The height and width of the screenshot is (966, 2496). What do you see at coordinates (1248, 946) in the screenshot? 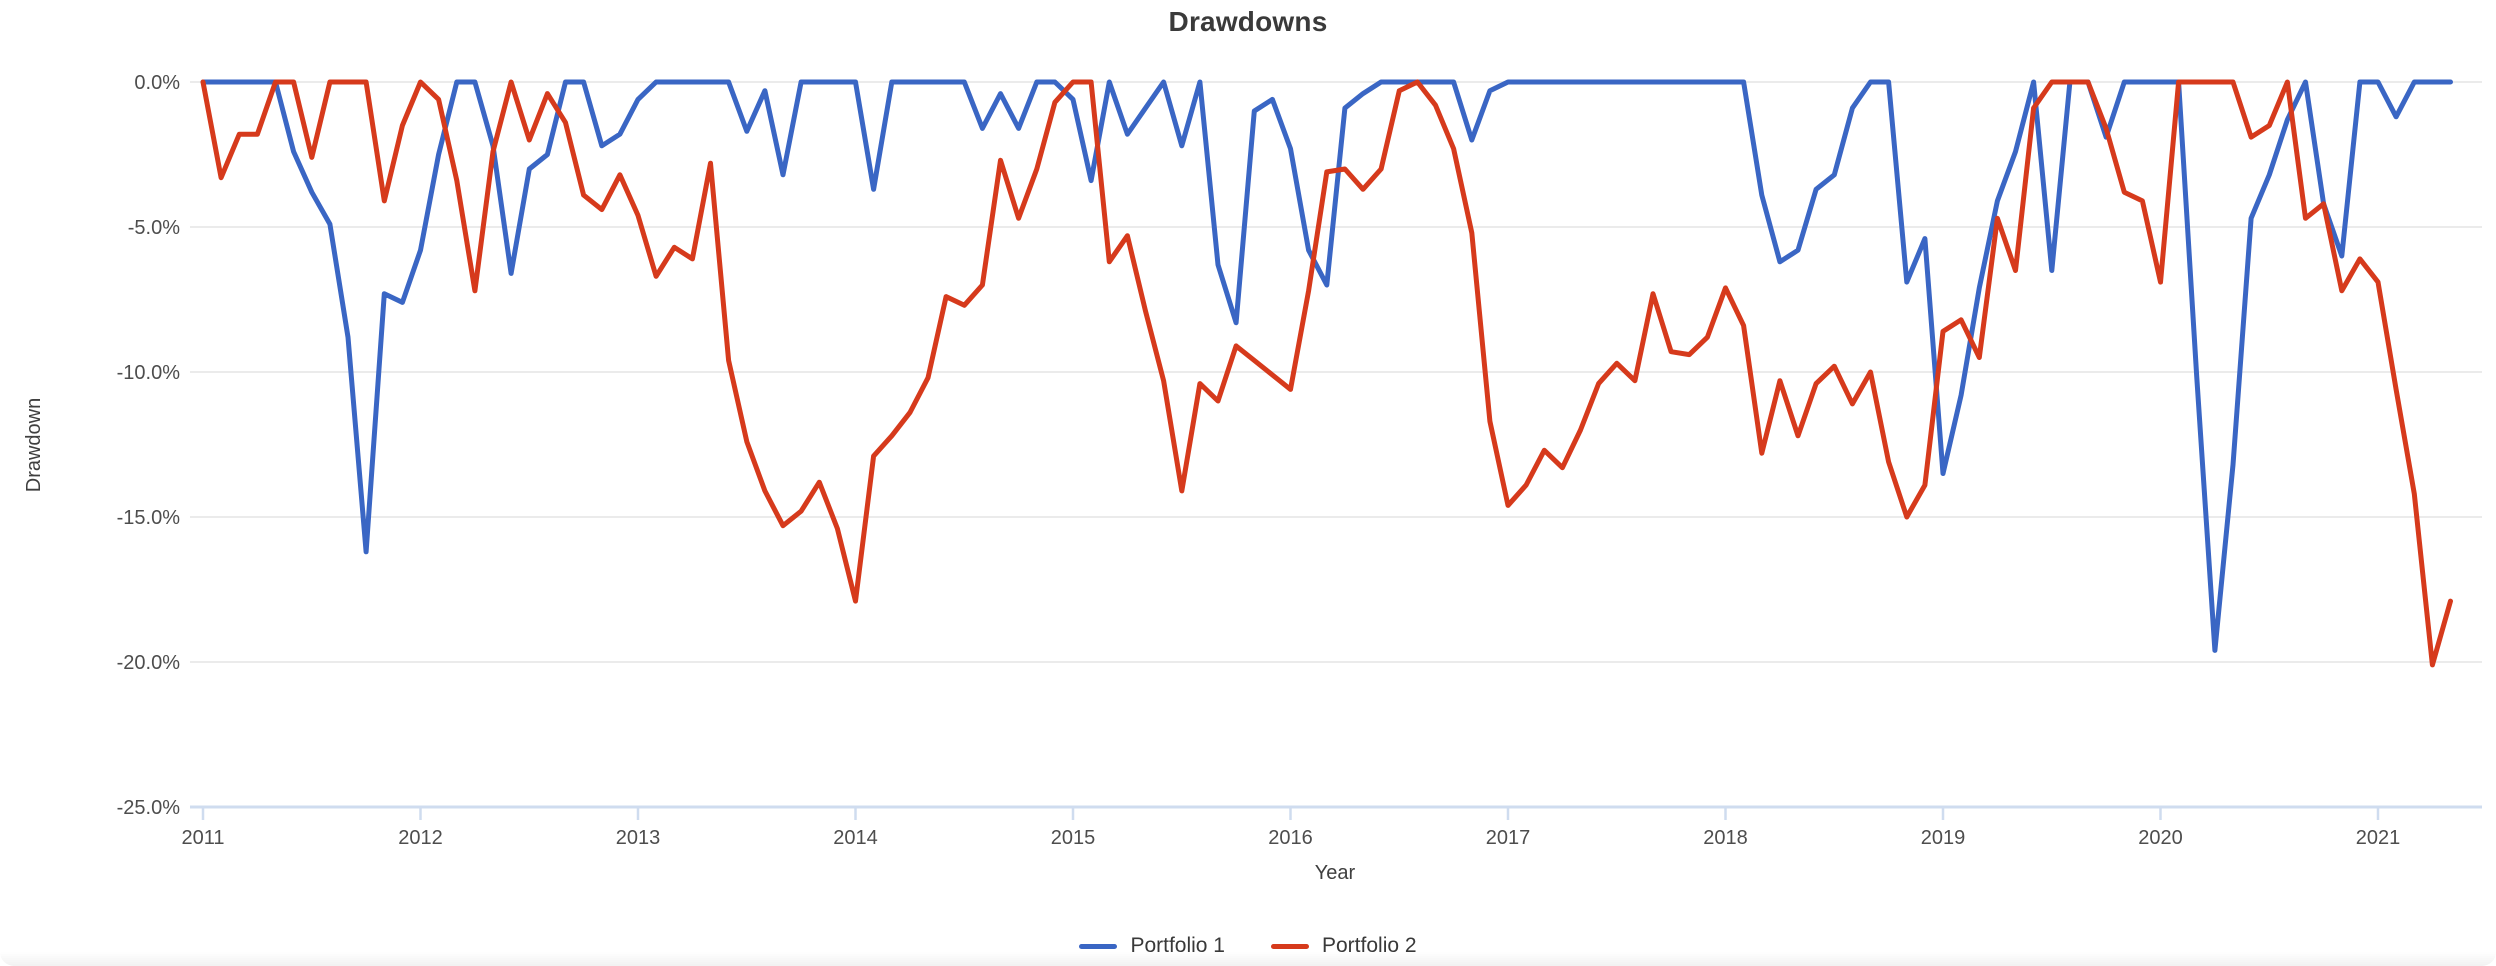
I see `chart-legend: Portfolio 1 Portfolio 2` at bounding box center [1248, 946].